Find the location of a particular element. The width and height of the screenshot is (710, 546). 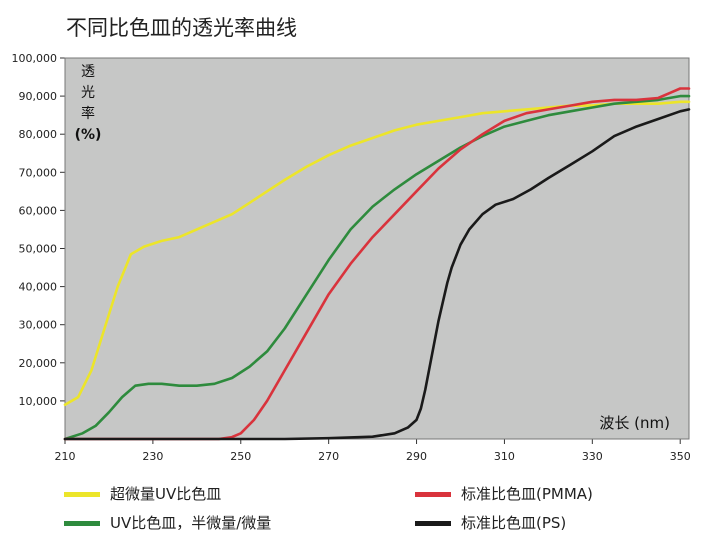

legend-item-2: 标准比色皿(PMMA) is located at coordinates (504, 493).